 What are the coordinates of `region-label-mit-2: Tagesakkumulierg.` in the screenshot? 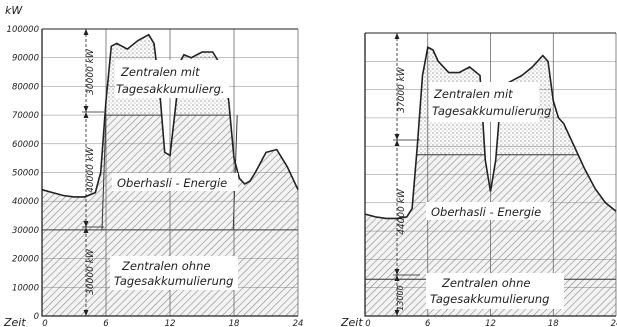 It's located at (170, 89).